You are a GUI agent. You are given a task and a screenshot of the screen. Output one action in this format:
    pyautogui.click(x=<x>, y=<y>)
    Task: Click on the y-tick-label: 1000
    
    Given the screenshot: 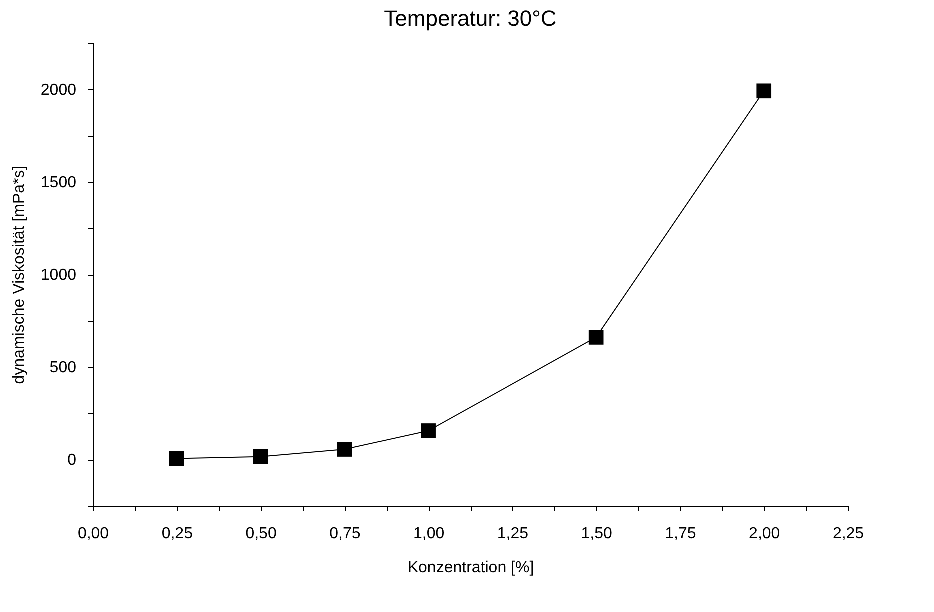 What is the action you would take?
    pyautogui.click(x=58, y=275)
    